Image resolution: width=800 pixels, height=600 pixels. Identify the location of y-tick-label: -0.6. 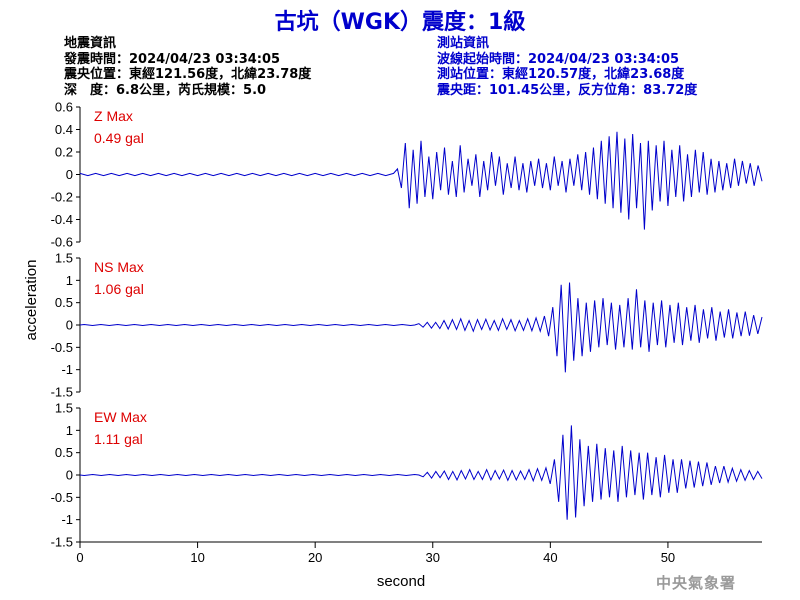
(62, 242).